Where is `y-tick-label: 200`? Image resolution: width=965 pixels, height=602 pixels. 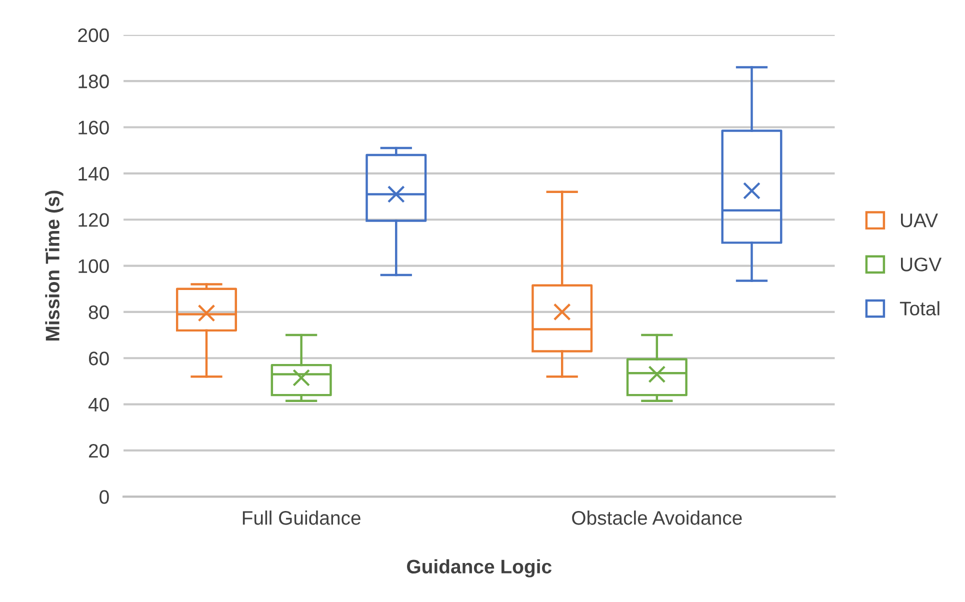
y-tick-label: 200 is located at coordinates (93, 35).